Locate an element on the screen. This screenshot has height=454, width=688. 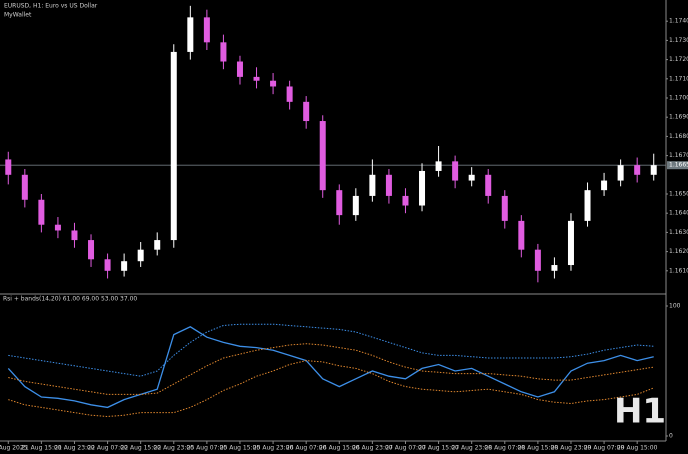
y-tick-label: 1.17100 is located at coordinates (678, 78).